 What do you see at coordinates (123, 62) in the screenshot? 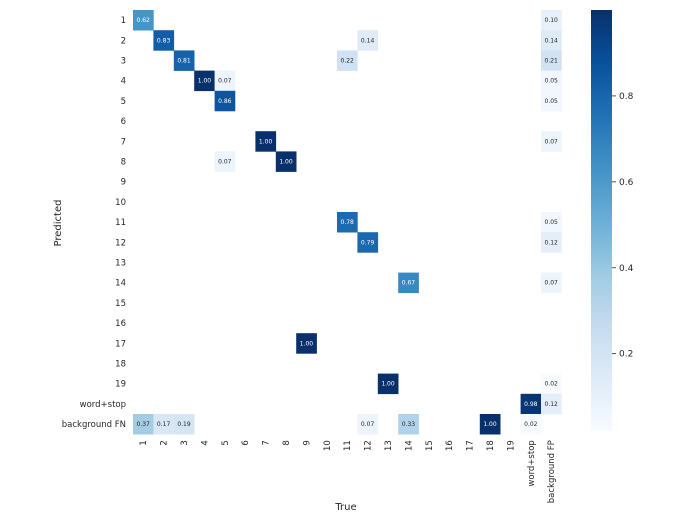
I see `y-tick-label: 3` at bounding box center [123, 62].